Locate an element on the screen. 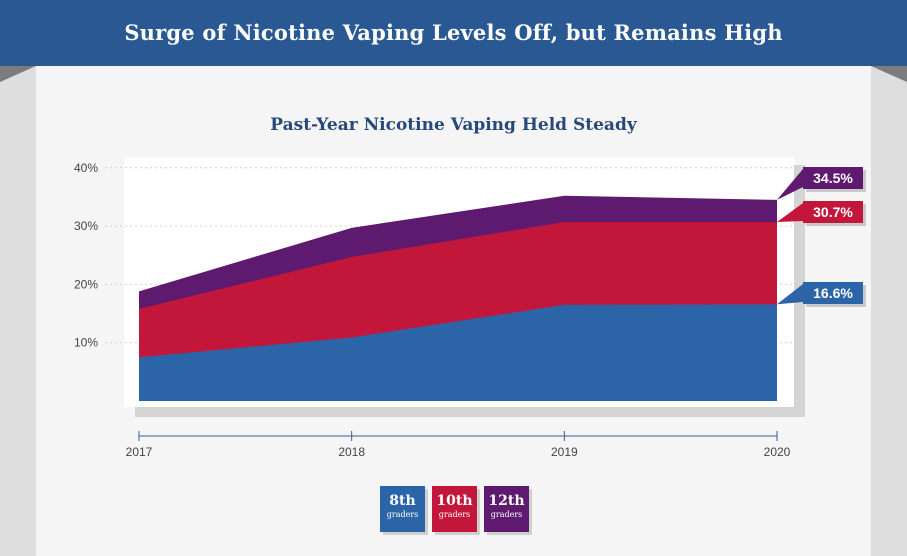 This screenshot has width=907, height=556. callout-value: 30.7% is located at coordinates (833, 212).